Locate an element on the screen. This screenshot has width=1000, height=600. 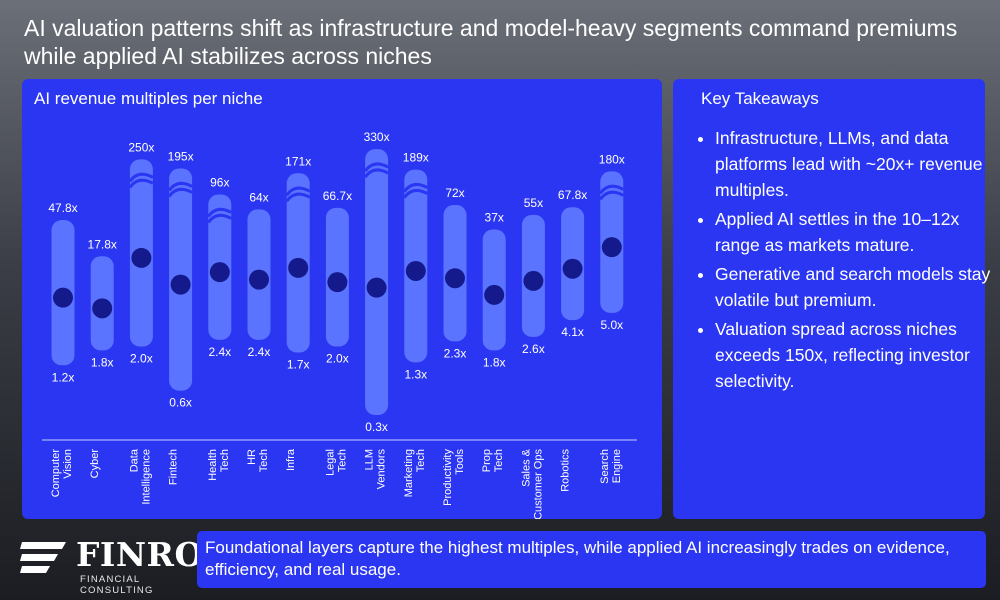
category-label: HealthTech is located at coordinates (219, 465).